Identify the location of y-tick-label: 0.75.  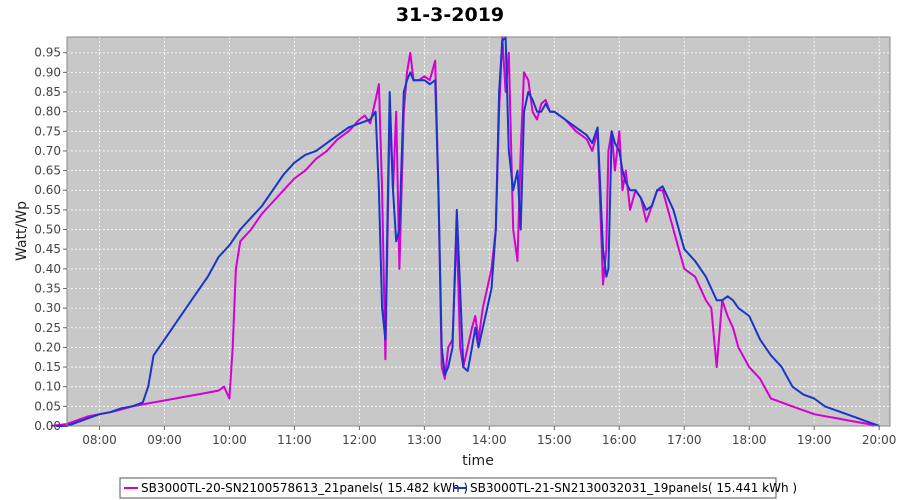
(47, 131).